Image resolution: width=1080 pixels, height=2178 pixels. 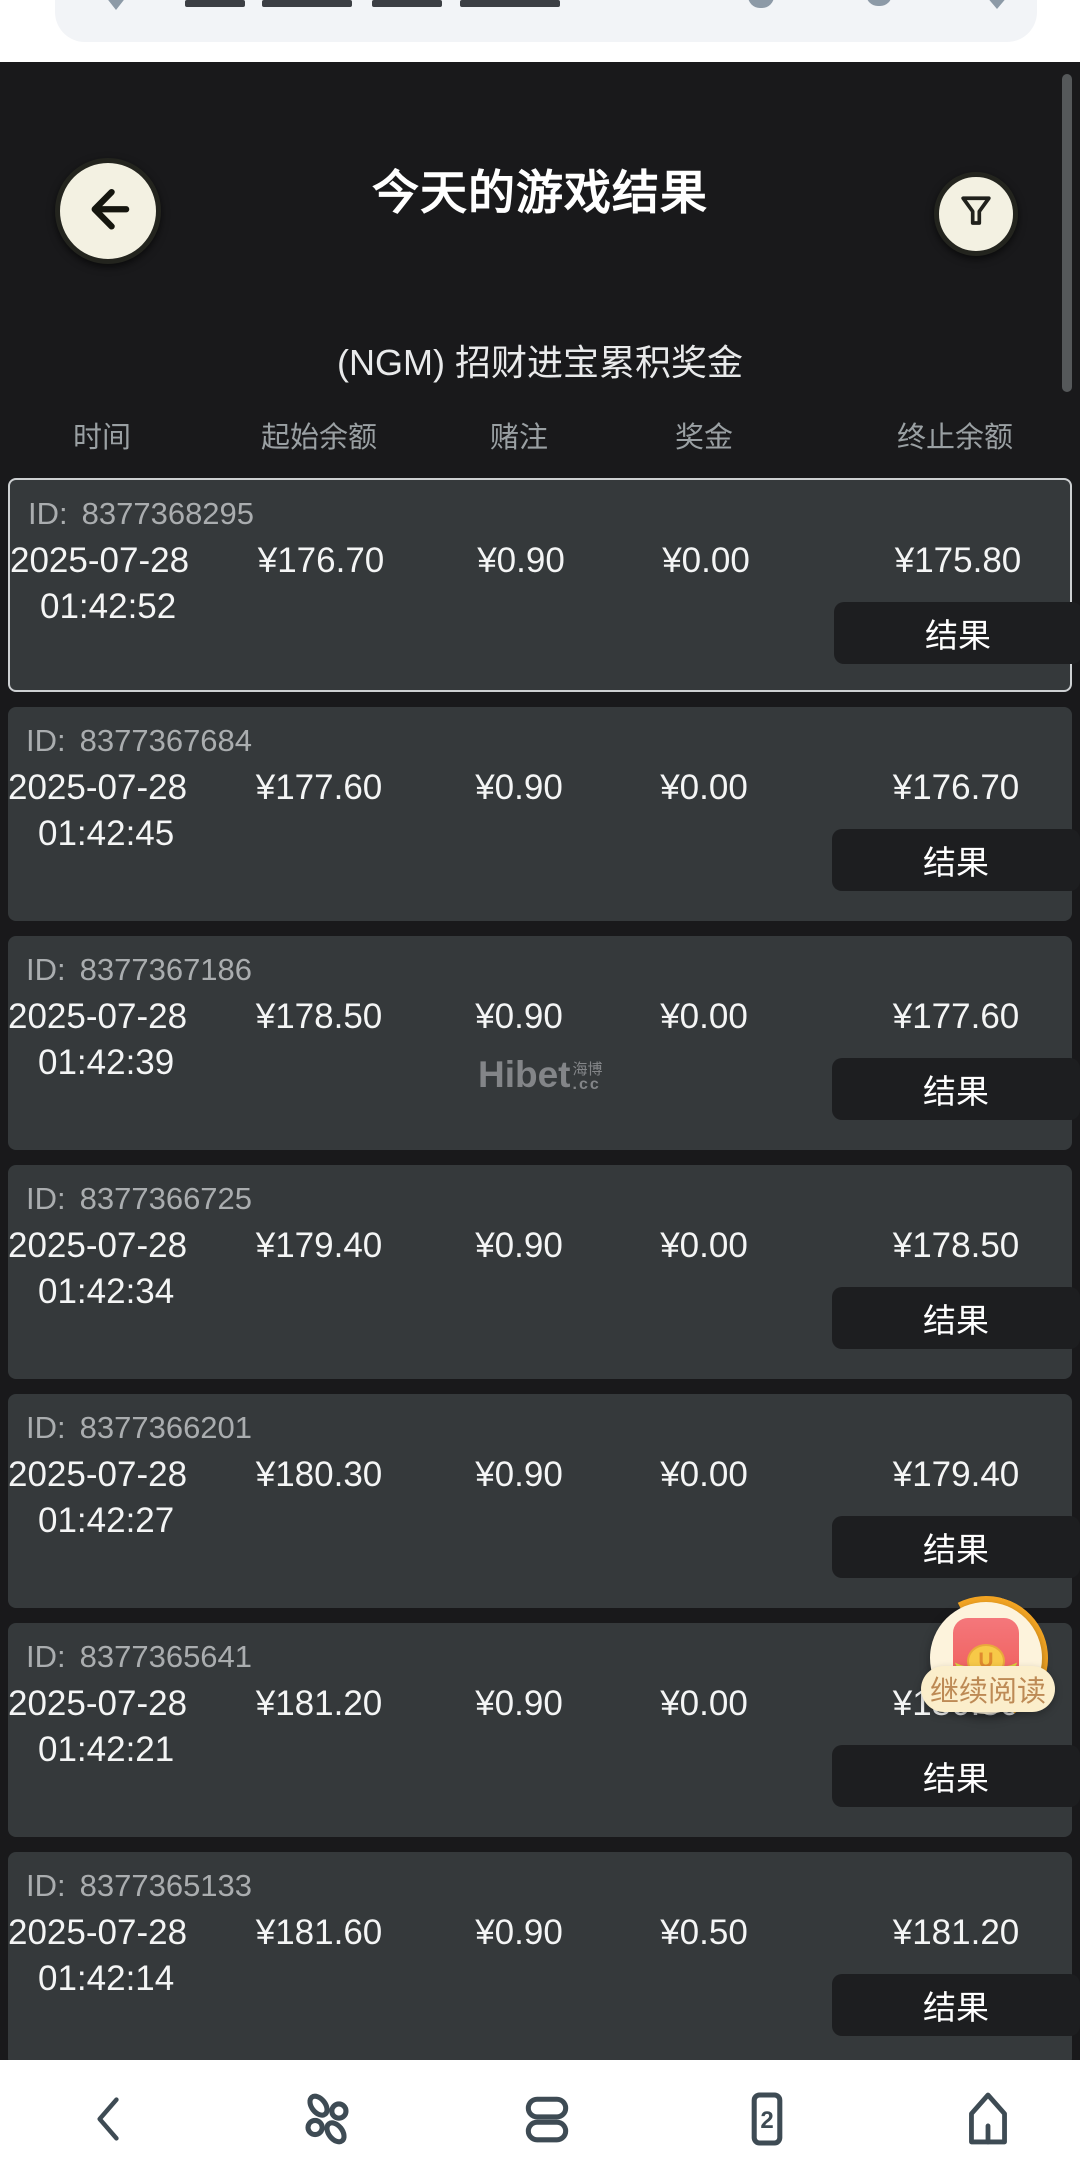 What do you see at coordinates (546, 21) in the screenshot?
I see `address-bar` at bounding box center [546, 21].